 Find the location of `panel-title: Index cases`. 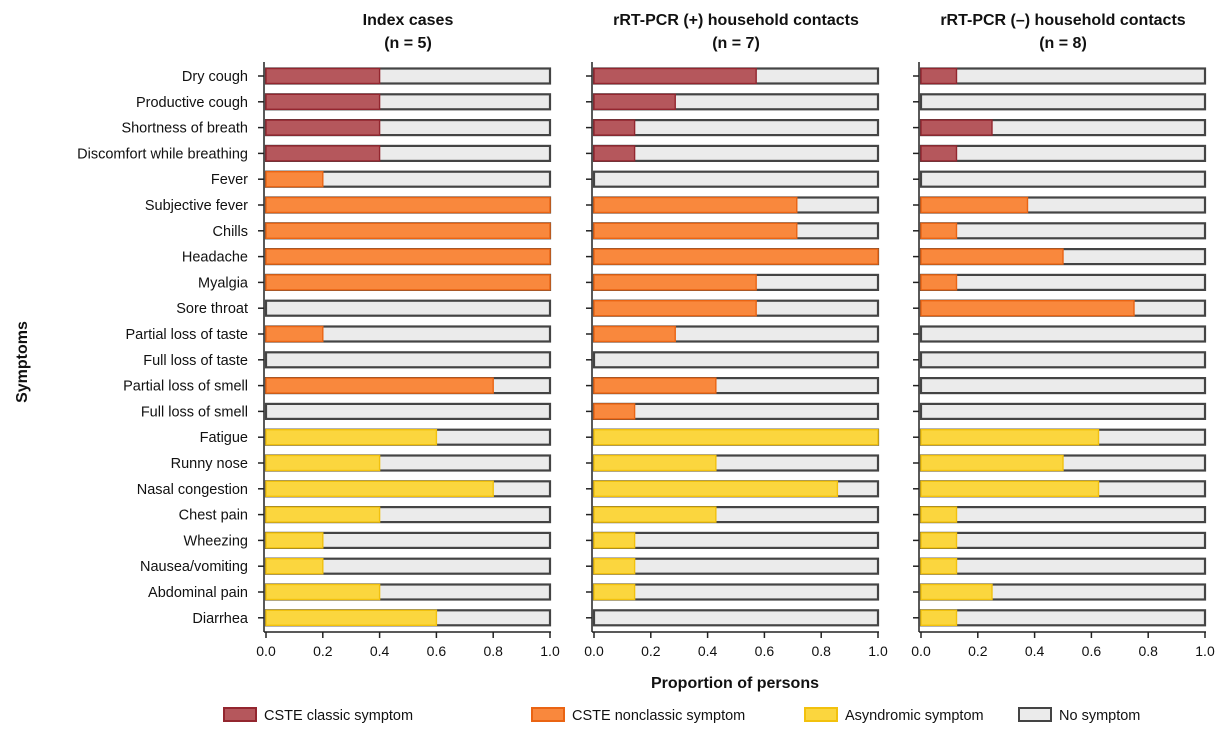

panel-title: Index cases is located at coordinates (408, 20).